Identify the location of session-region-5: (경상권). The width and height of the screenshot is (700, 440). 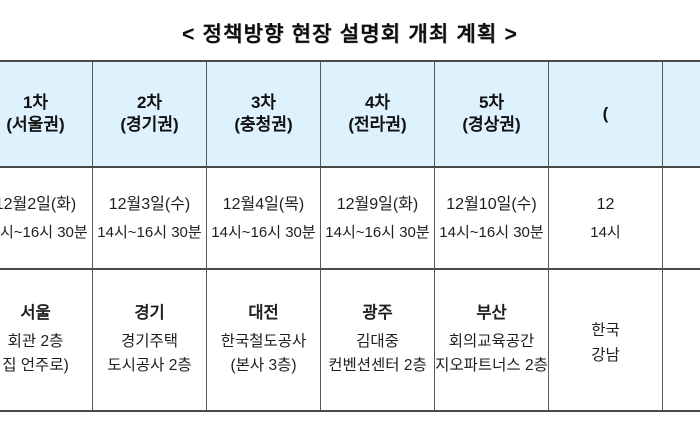
(491, 124).